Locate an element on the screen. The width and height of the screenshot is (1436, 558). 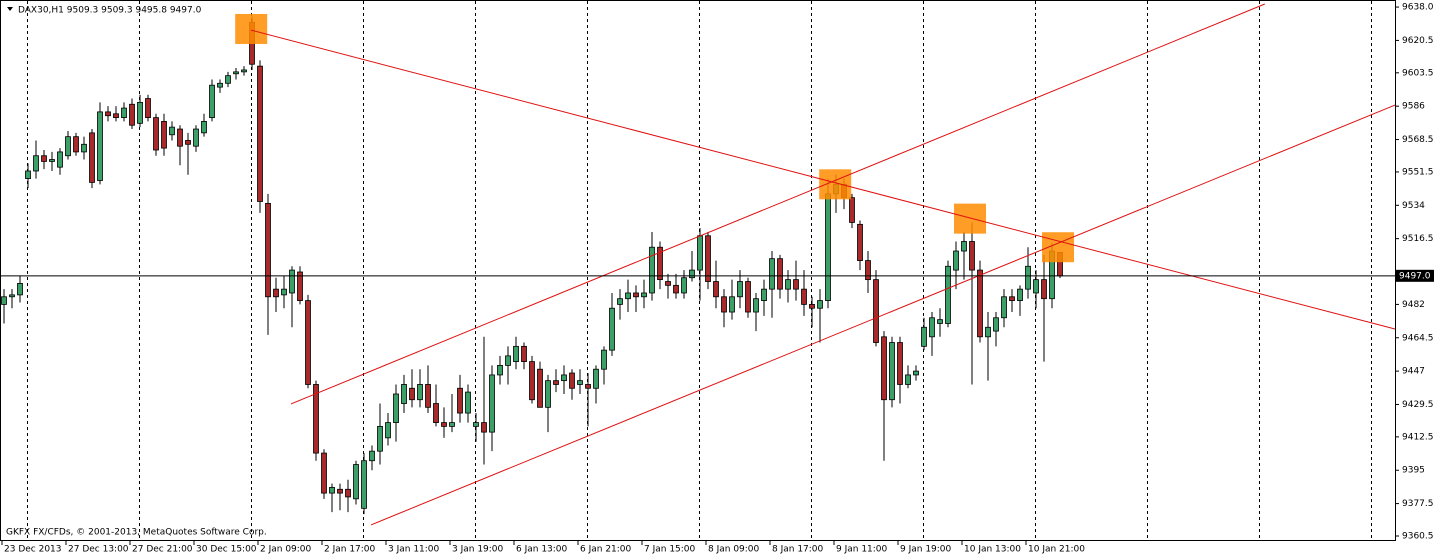
x-tick-label: 23 Dec 2013 is located at coordinates (33, 550).